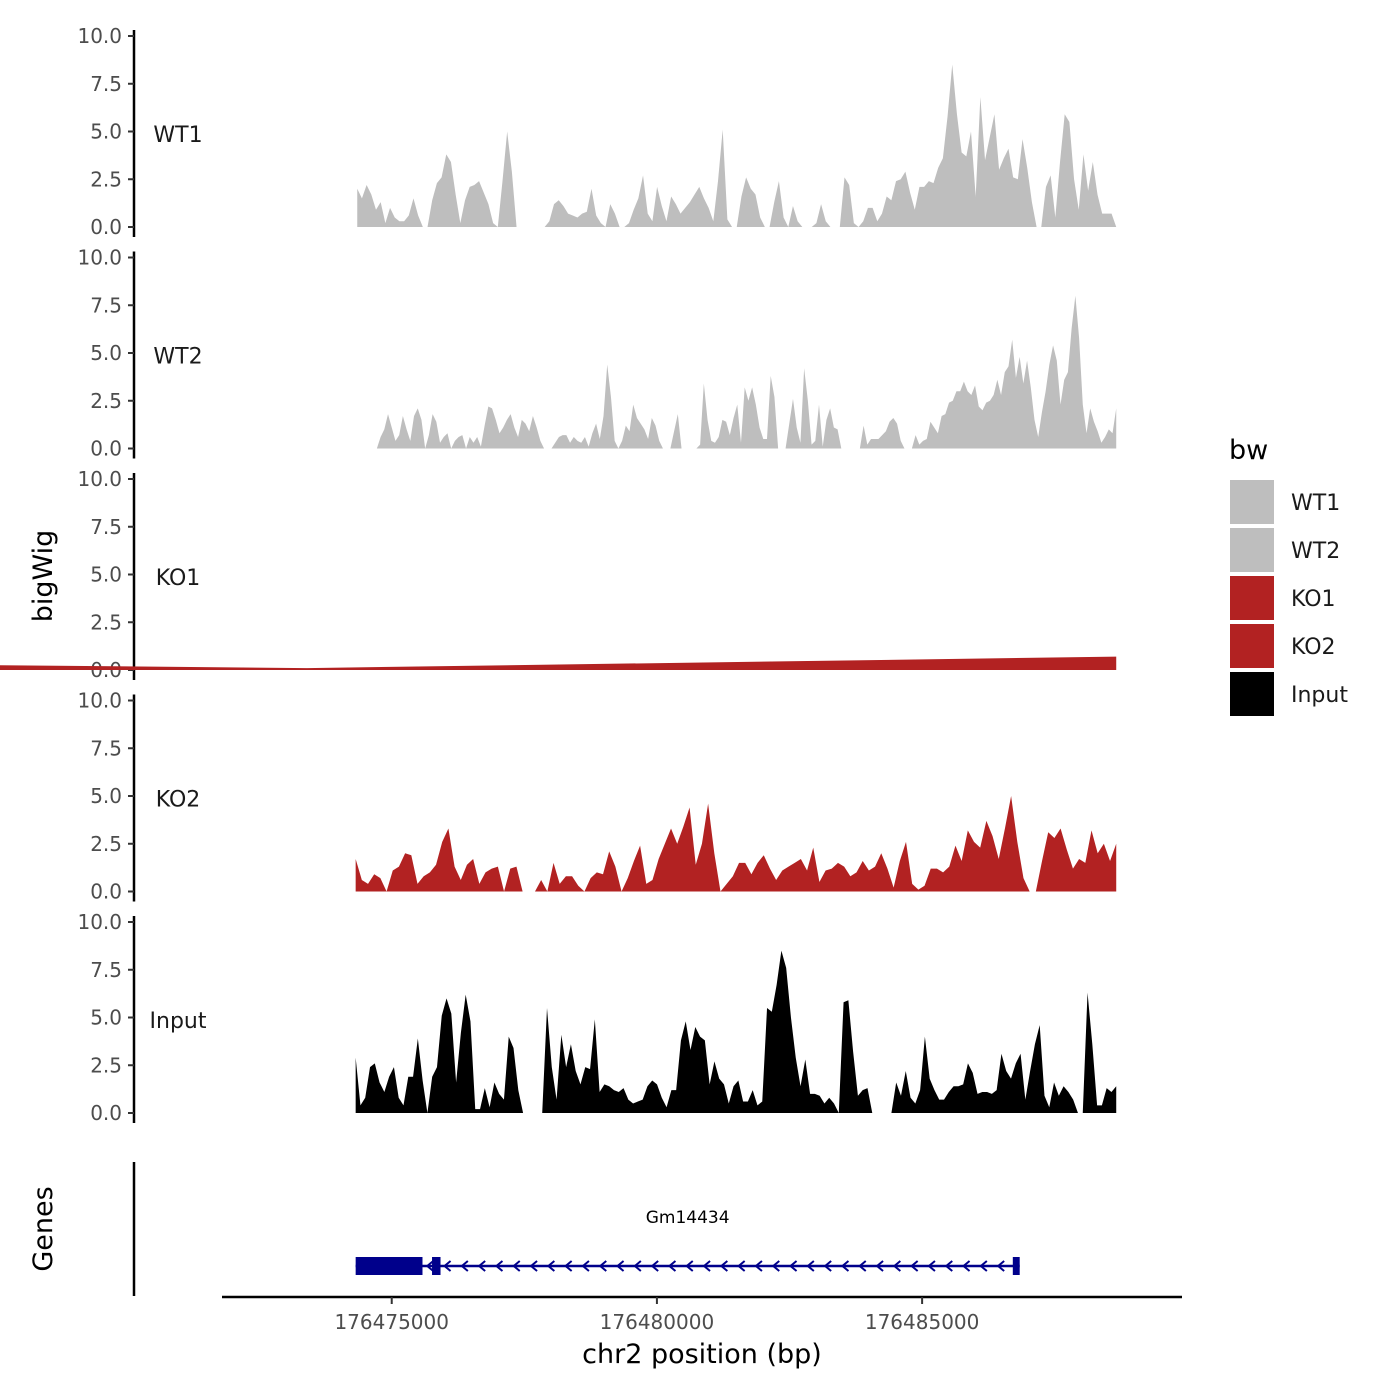  I want to click on legend-label-ko1: KO1, so click(1313, 599).